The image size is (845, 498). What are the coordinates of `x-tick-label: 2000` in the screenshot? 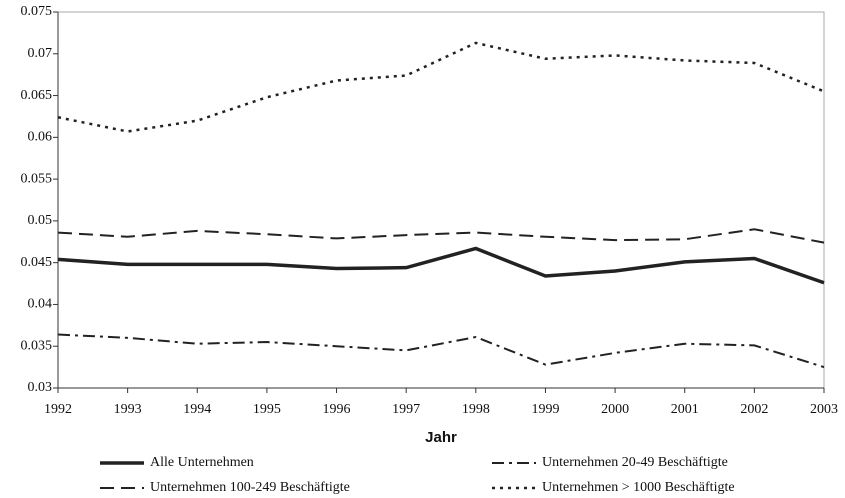 It's located at (615, 409).